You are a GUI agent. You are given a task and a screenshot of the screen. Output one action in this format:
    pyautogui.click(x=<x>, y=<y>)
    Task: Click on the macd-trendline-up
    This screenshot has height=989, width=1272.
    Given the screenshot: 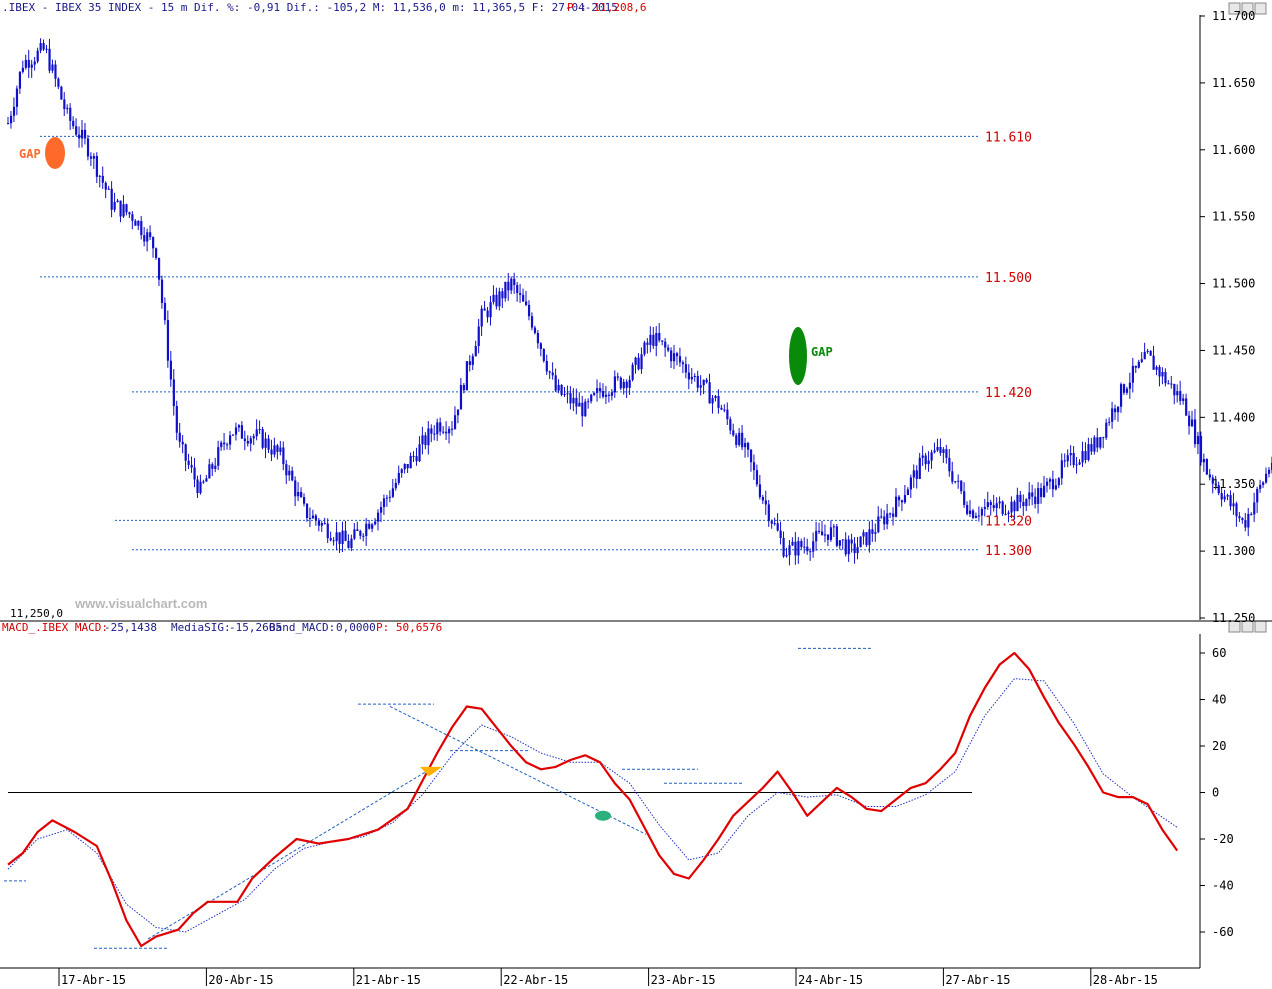 What is the action you would take?
    pyautogui.click(x=289, y=854)
    